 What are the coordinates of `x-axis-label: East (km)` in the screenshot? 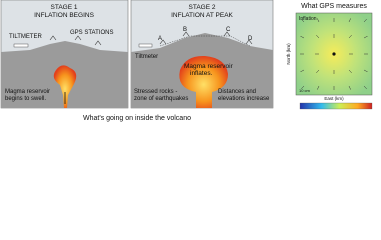 It's located at (334, 98).